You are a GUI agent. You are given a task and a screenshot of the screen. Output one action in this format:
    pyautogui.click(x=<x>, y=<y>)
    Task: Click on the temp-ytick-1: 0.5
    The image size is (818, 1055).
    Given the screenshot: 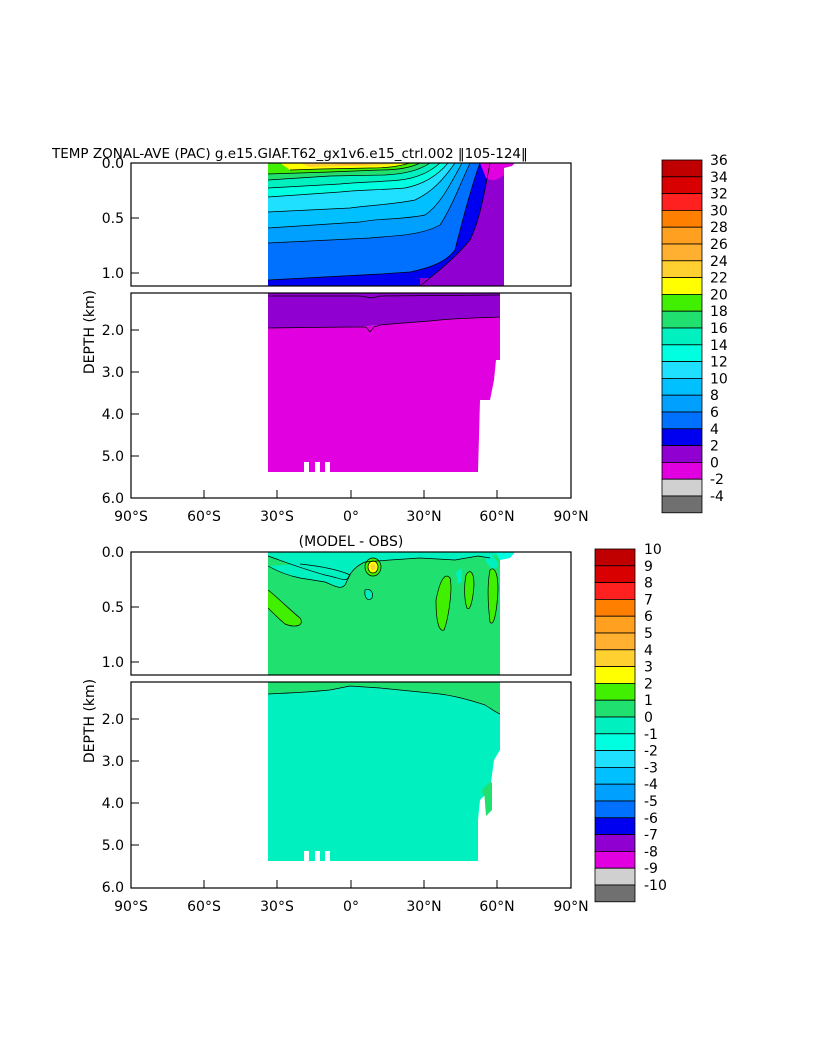 What is the action you would take?
    pyautogui.click(x=113, y=219)
    